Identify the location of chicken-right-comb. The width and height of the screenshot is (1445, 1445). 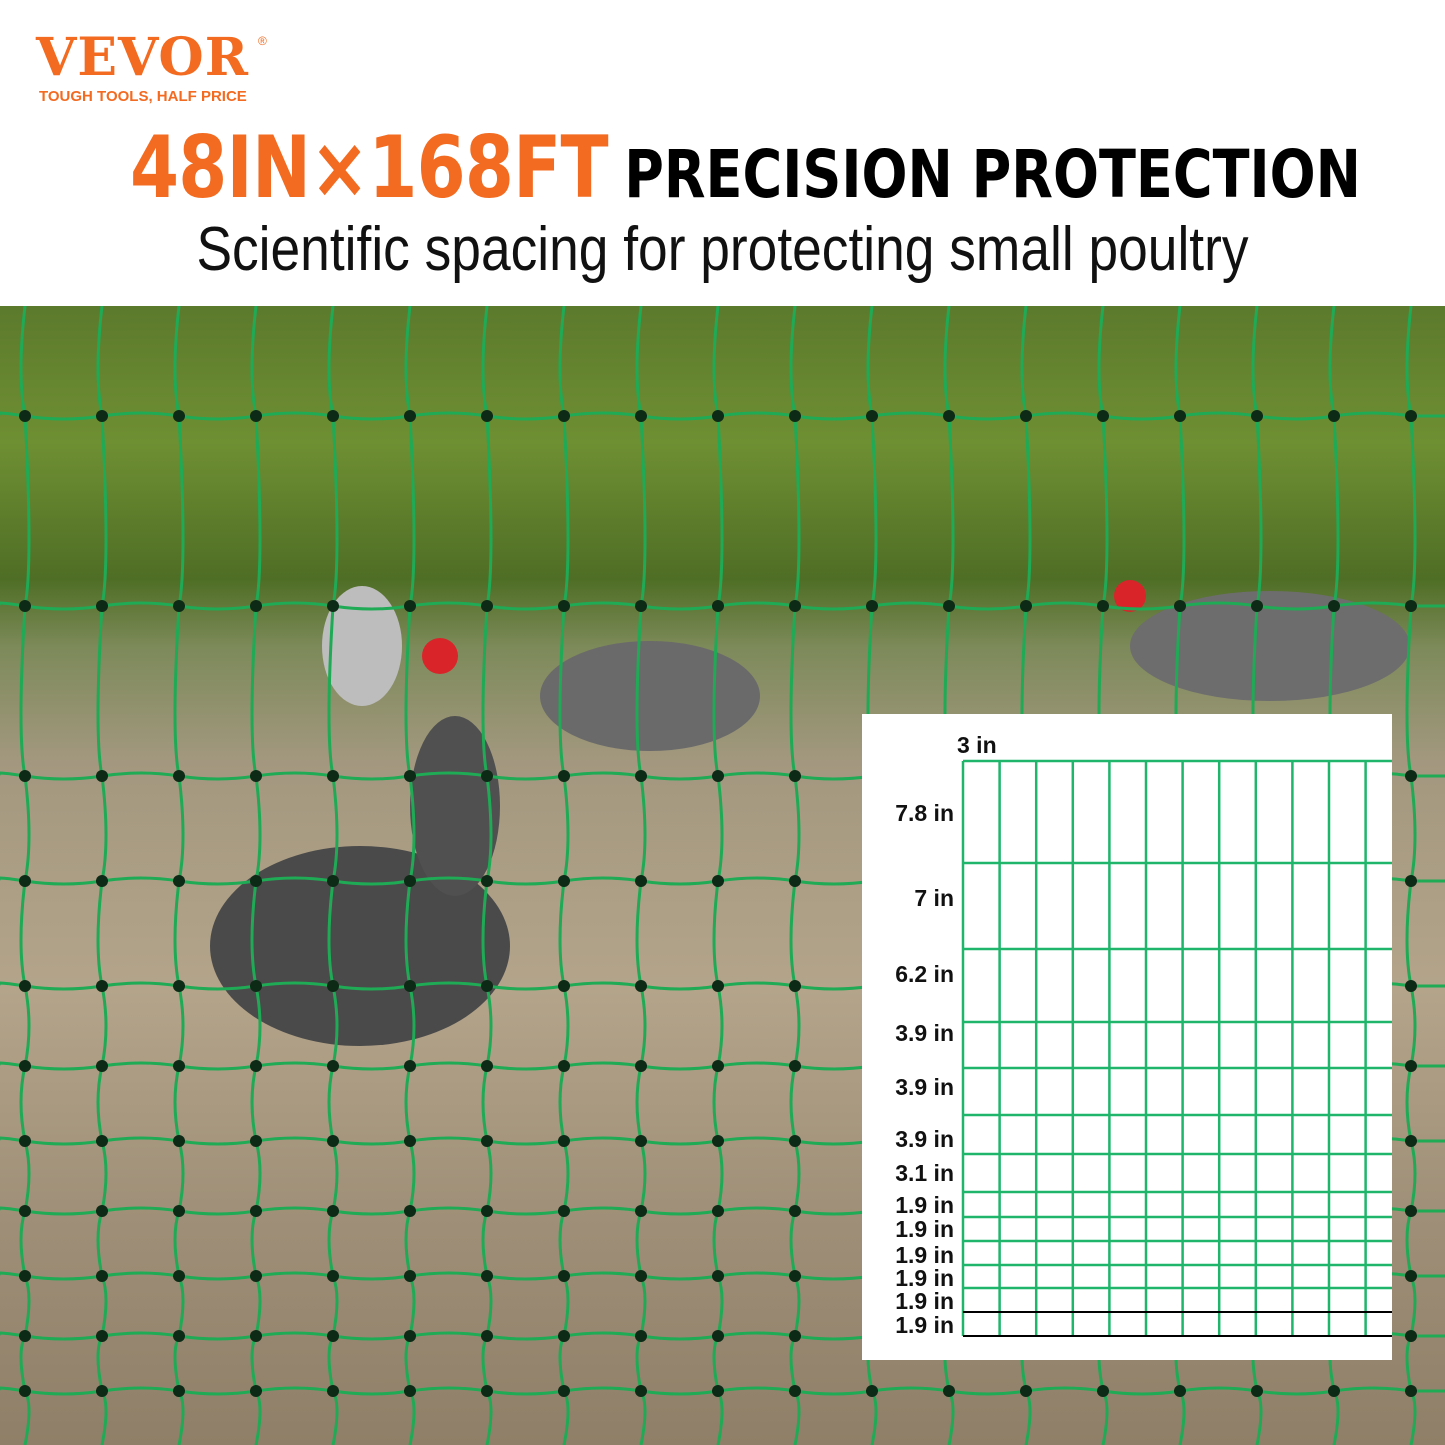
(1130, 596).